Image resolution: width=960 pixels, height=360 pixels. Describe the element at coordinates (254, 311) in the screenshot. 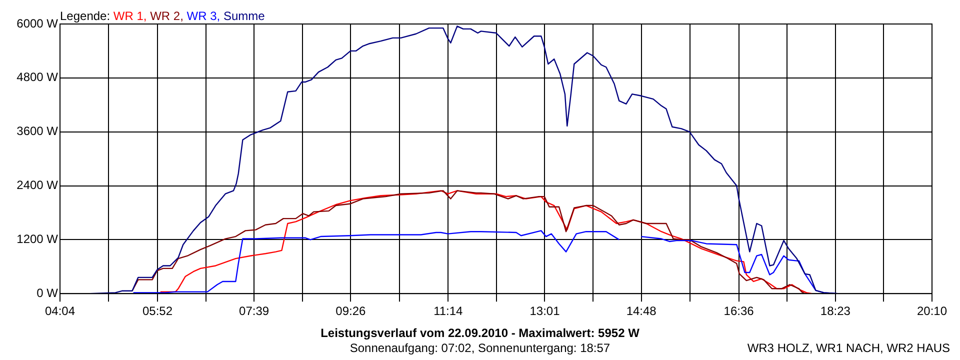

I see `x-tick-label: 07:39` at that location.